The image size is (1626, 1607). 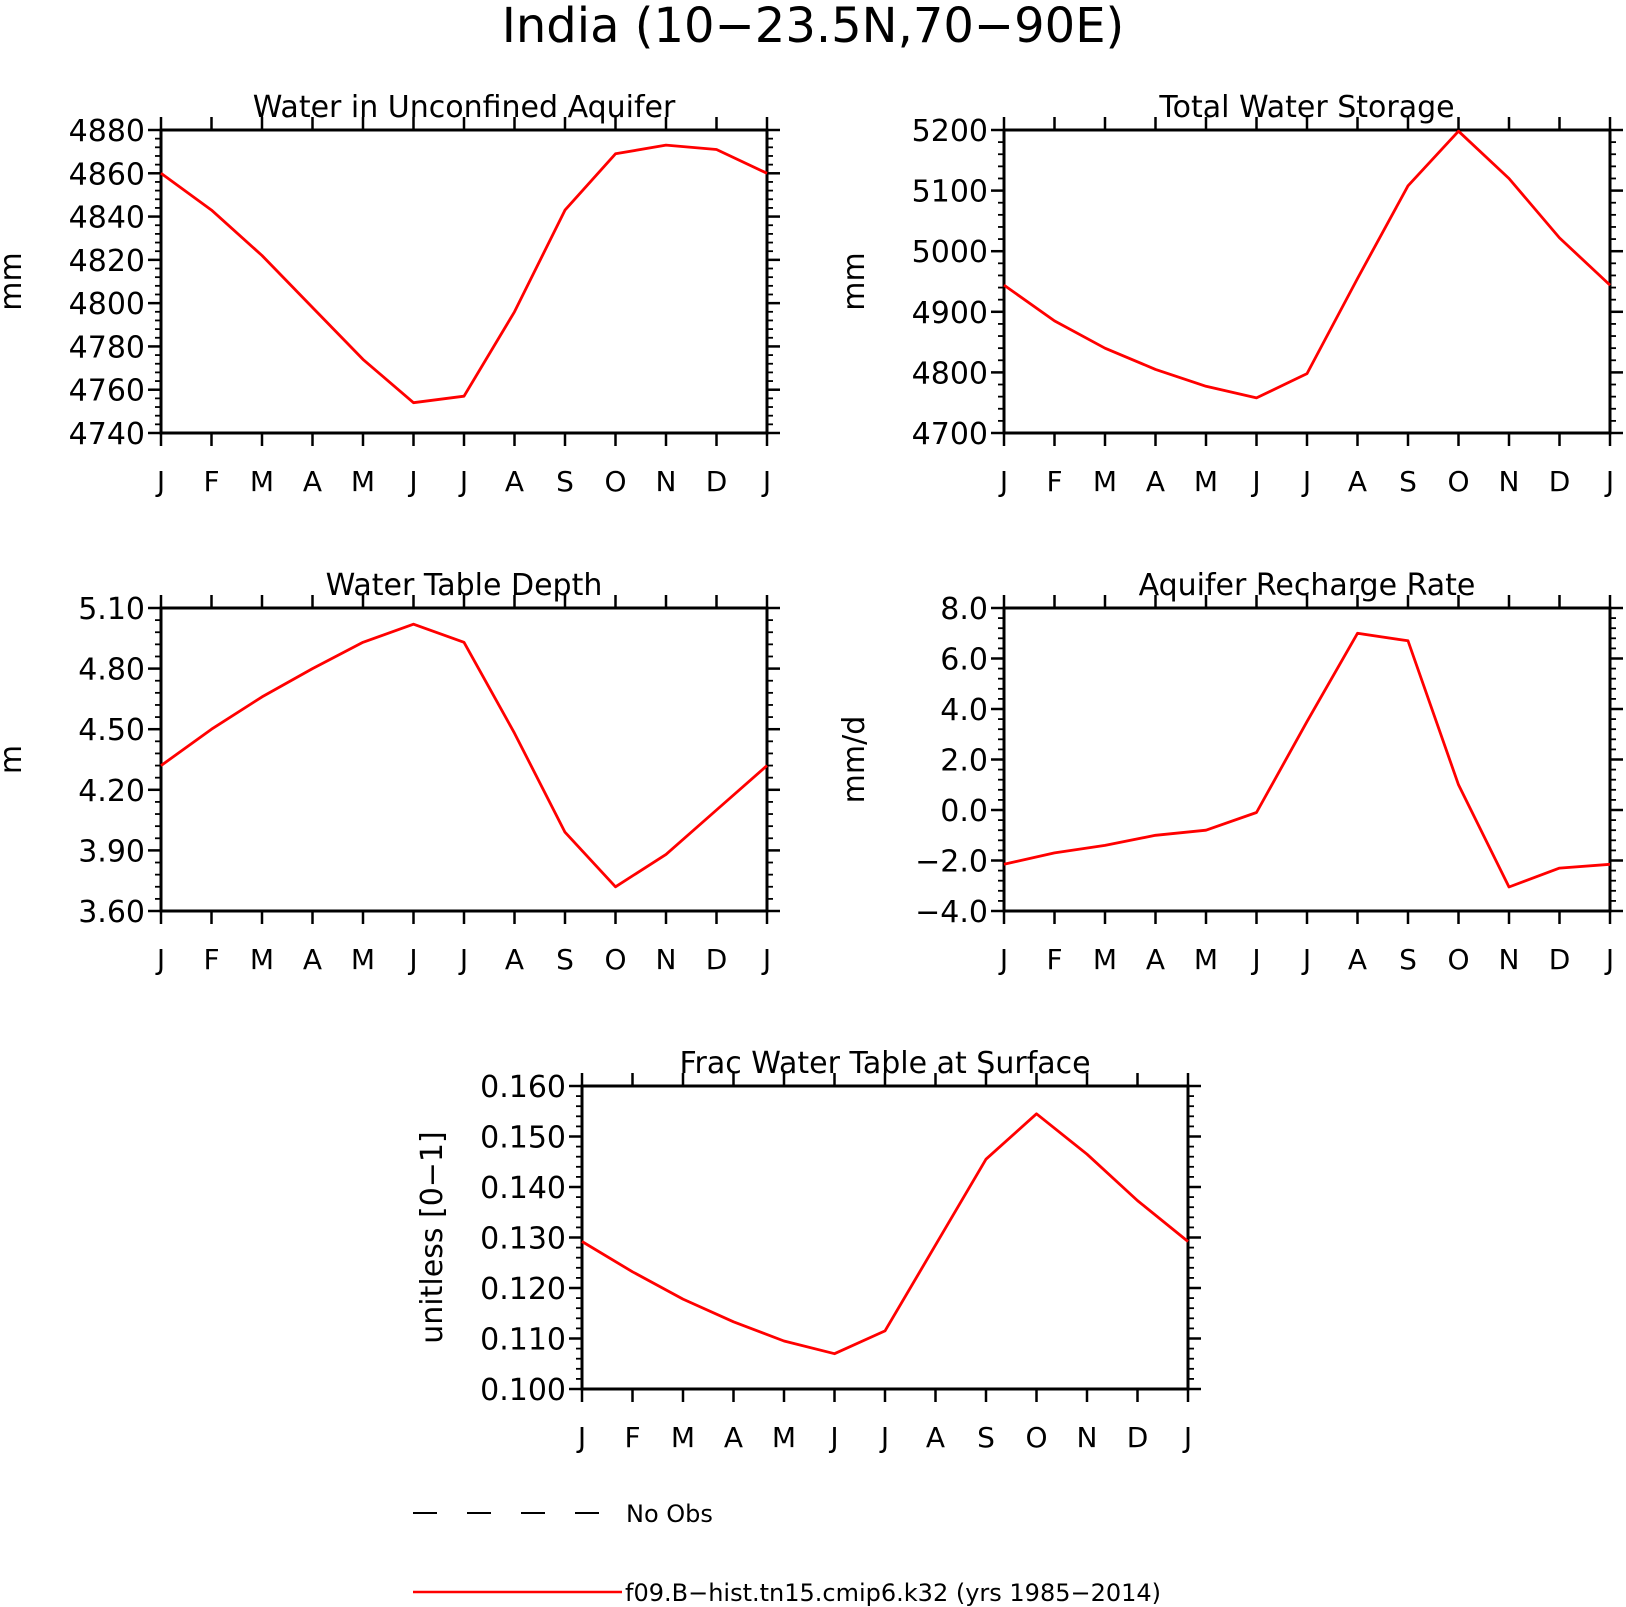 I want to click on y-tick-label: 5000, so click(x=950, y=252).